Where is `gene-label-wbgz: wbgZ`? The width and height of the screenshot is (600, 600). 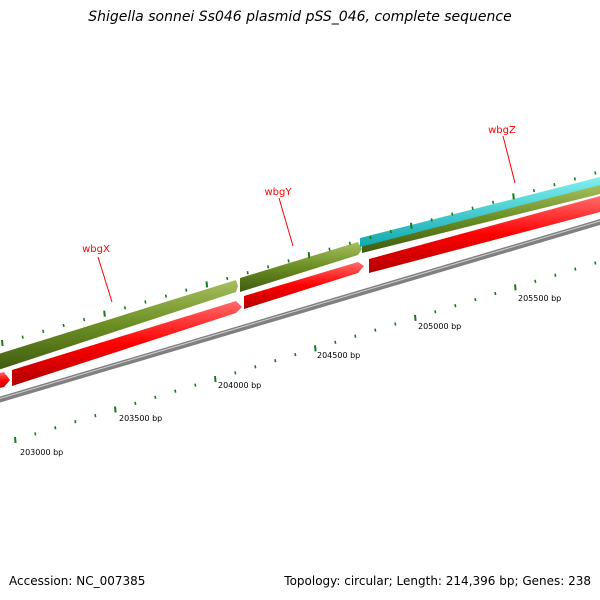
gene-label-wbgz: wbgZ is located at coordinates (502, 130).